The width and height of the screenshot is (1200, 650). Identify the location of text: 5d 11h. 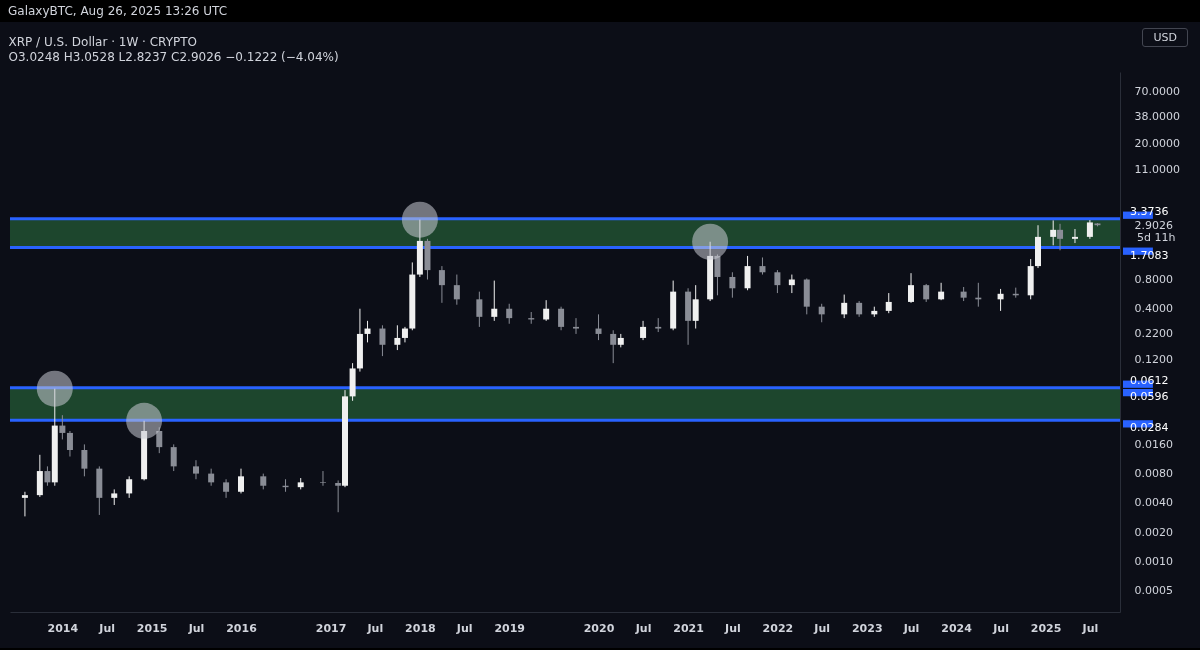
(1156, 238).